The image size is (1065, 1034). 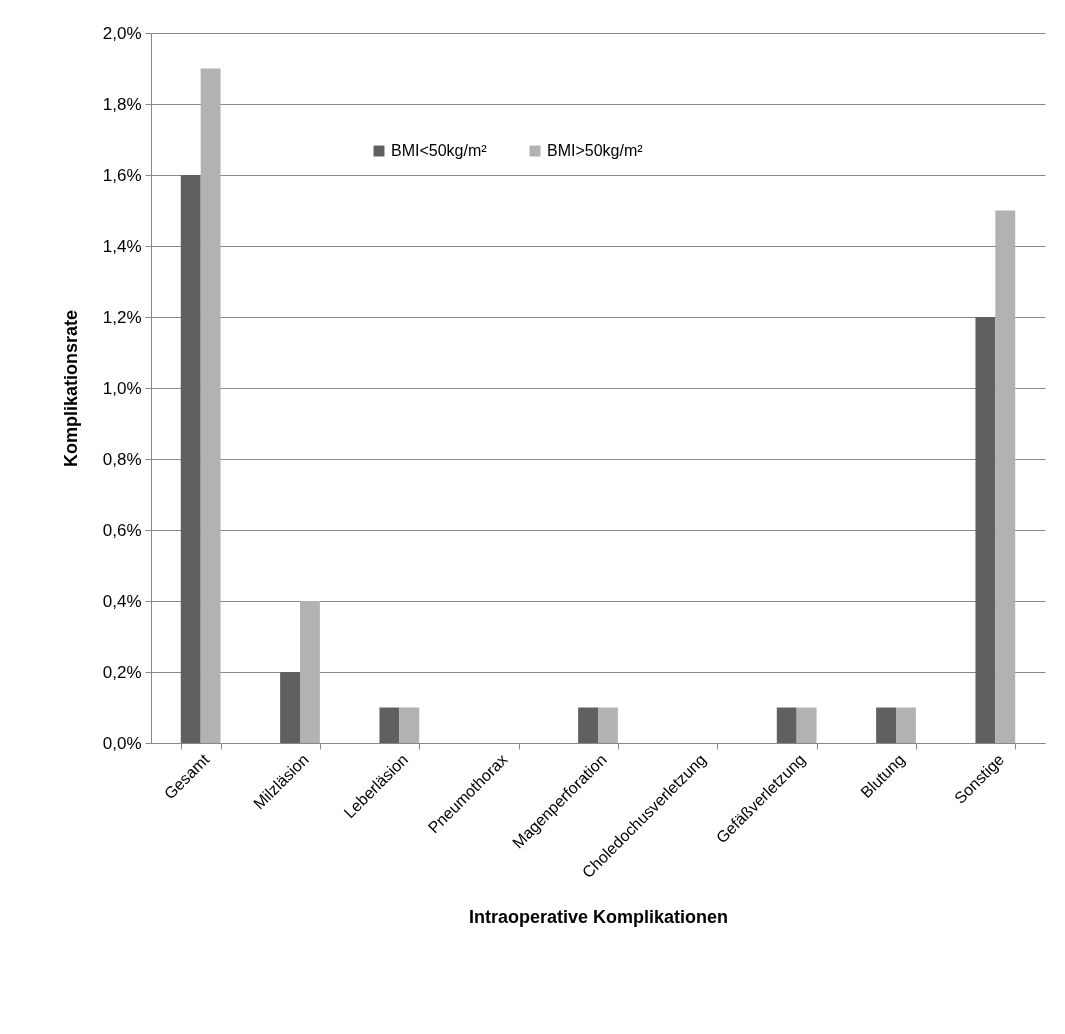 What do you see at coordinates (122, 388) in the screenshot?
I see `y-tick-label: 1,0%` at bounding box center [122, 388].